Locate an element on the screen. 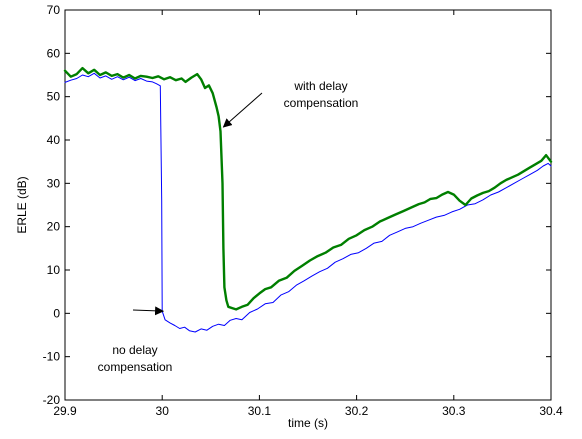 The image size is (582, 439). annotation-text: with delay is located at coordinates (320, 86).